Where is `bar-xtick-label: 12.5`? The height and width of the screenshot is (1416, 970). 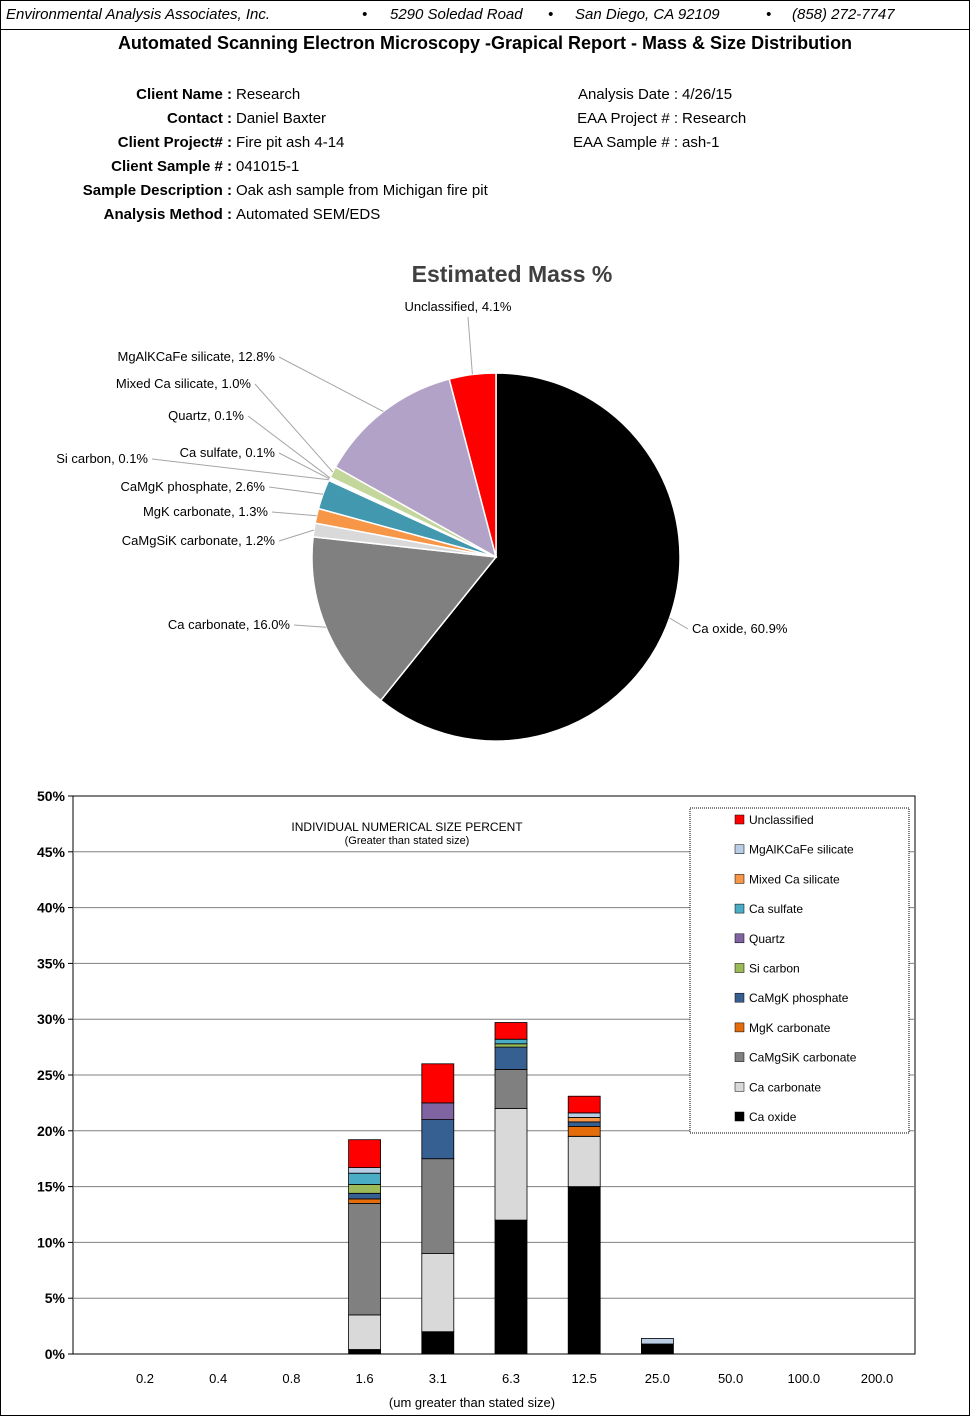 bar-xtick-label: 12.5 is located at coordinates (584, 1378).